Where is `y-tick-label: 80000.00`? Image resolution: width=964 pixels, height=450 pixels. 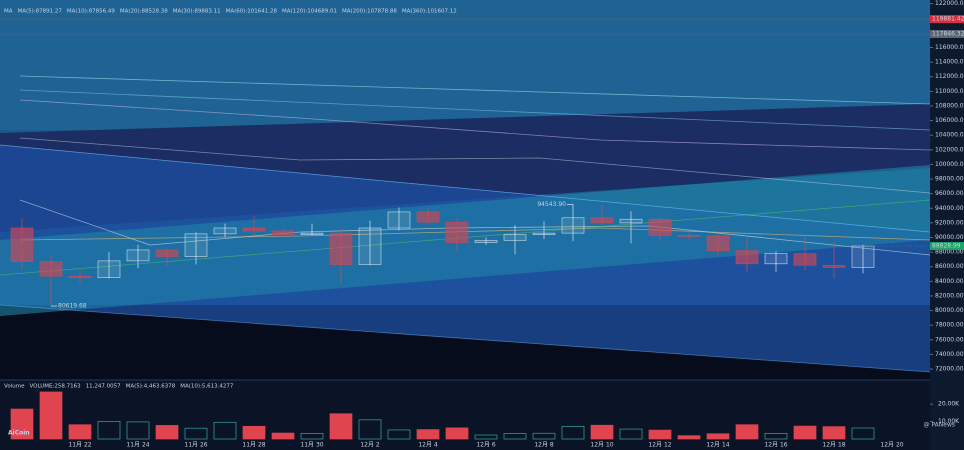
y-tick-label: 80000.00 is located at coordinates (949, 310).